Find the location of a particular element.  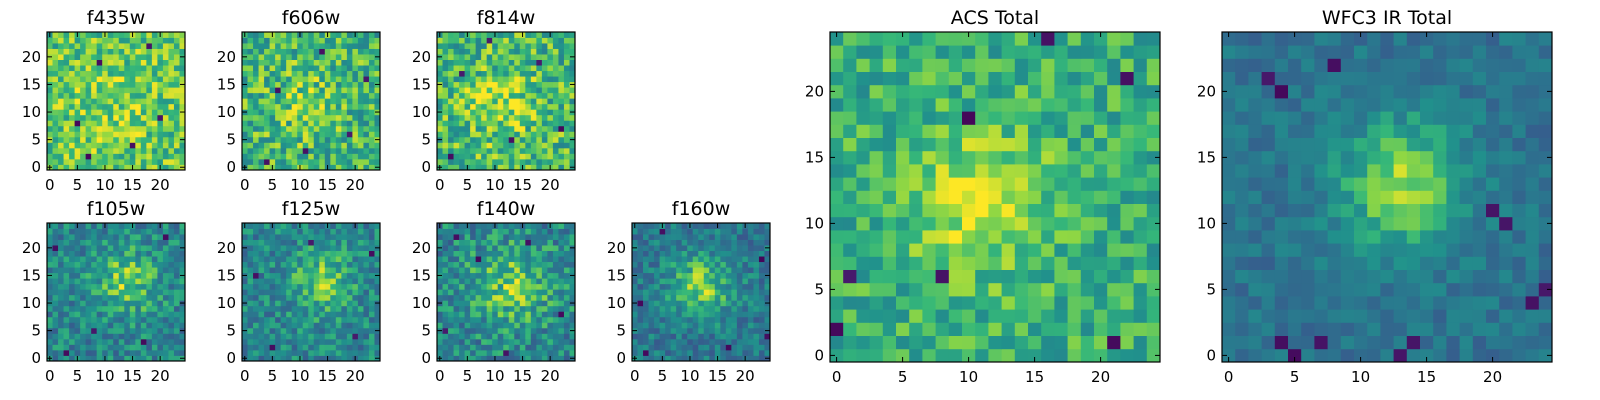

y-tick-label: 5 is located at coordinates (231, 140).